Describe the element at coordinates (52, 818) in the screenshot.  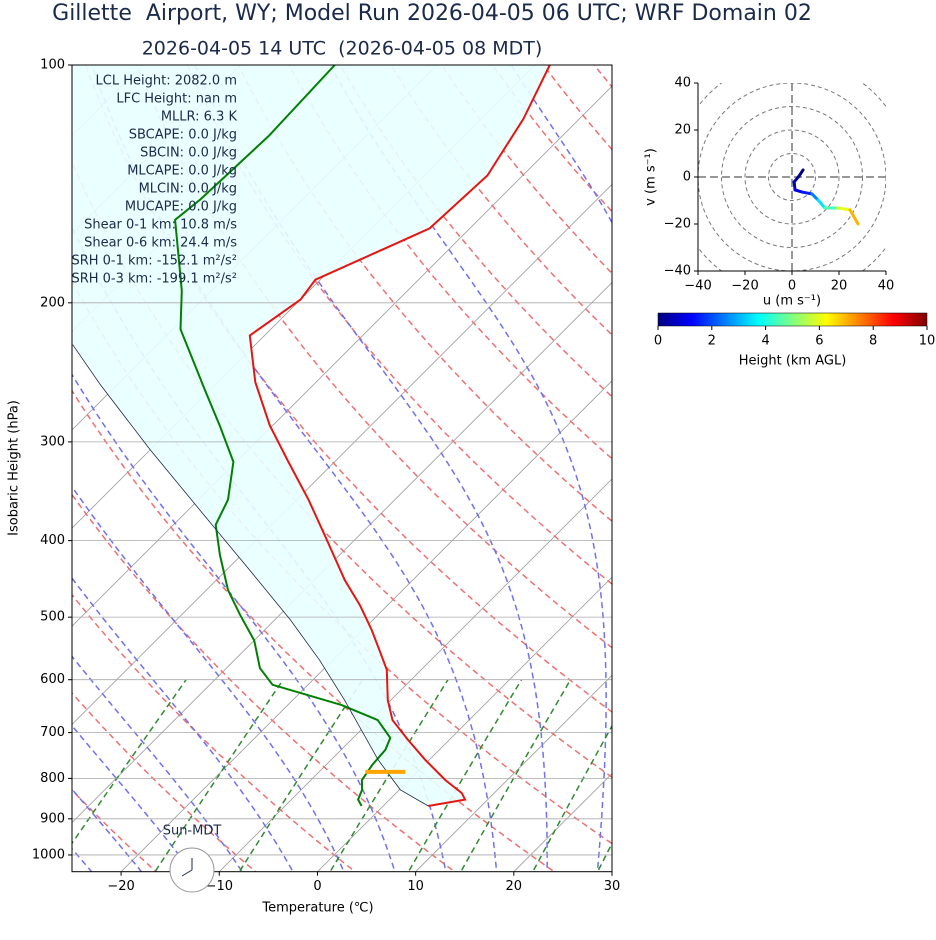
I see `y-tick-label: 900` at that location.